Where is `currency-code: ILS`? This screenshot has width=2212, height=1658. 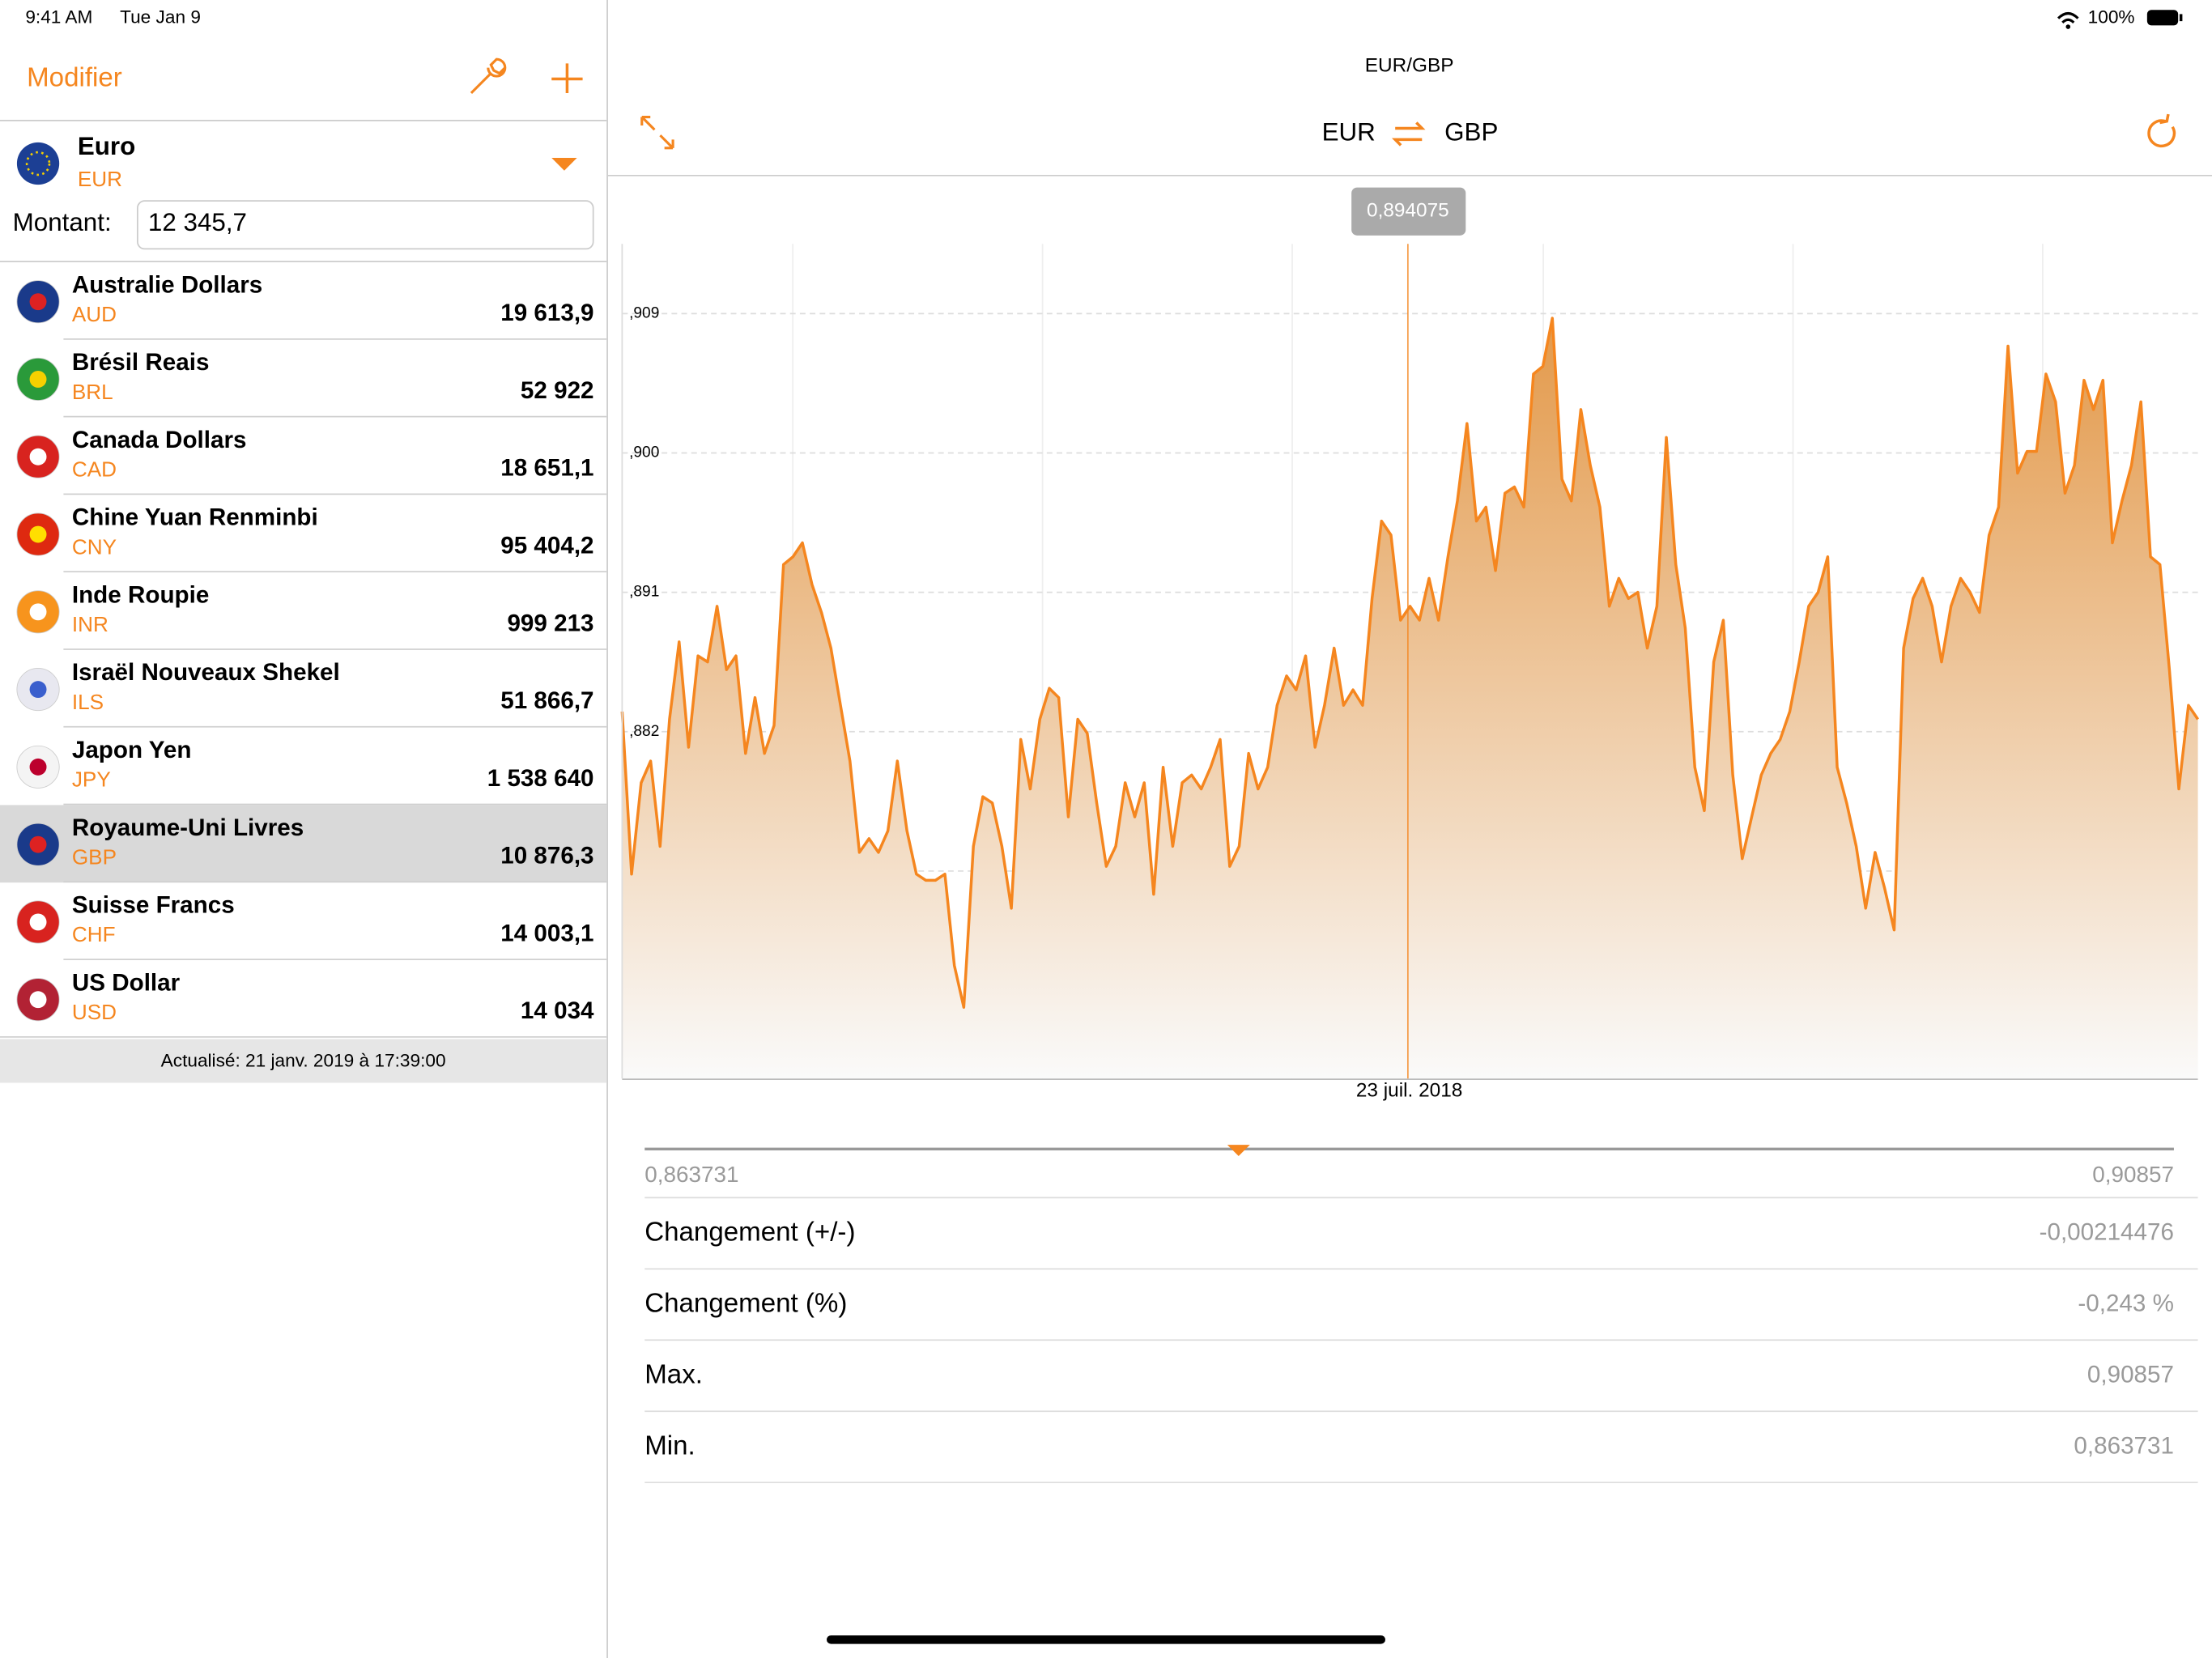 currency-code: ILS is located at coordinates (88, 702).